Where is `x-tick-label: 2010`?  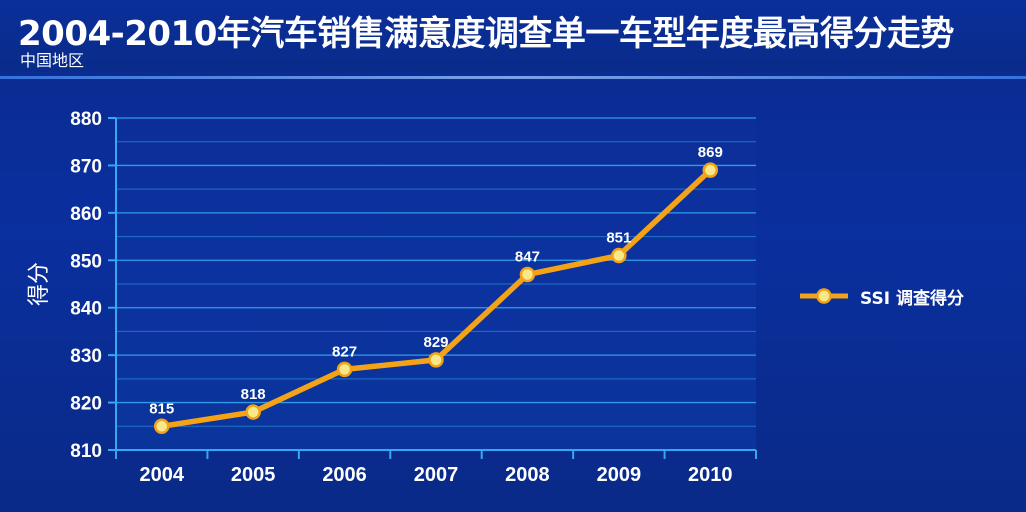 x-tick-label: 2010 is located at coordinates (710, 475).